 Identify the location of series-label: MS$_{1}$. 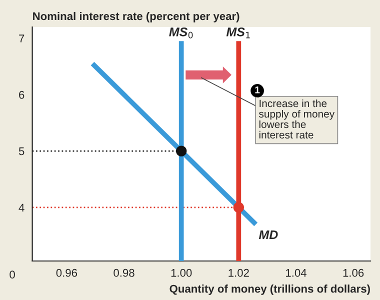
(238, 32).